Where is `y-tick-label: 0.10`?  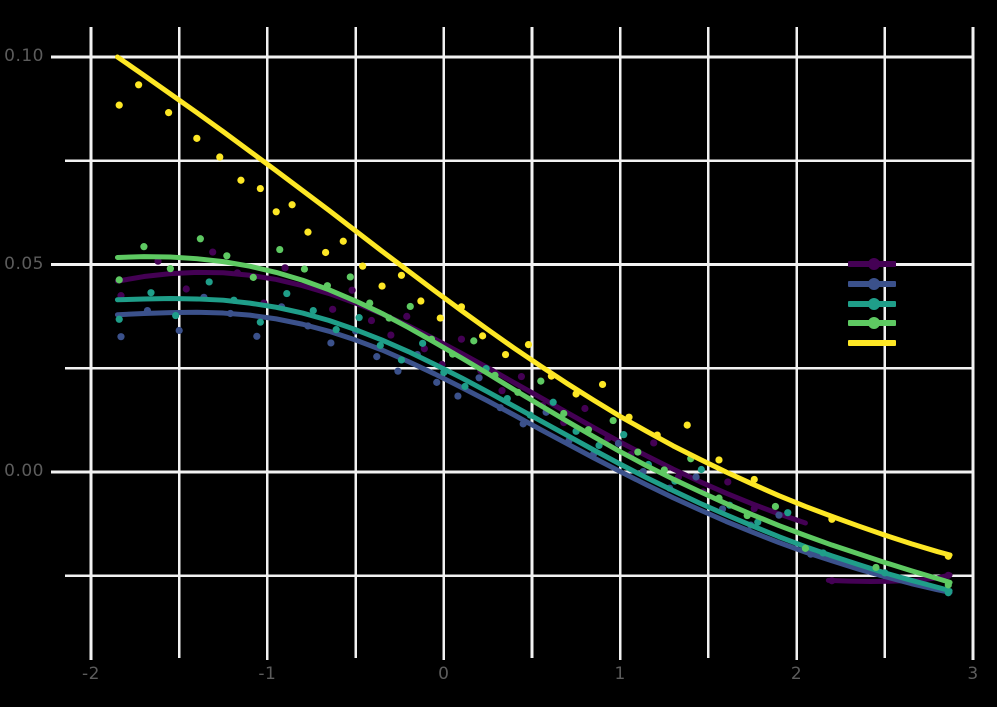
y-tick-label: 0.10 is located at coordinates (24, 56).